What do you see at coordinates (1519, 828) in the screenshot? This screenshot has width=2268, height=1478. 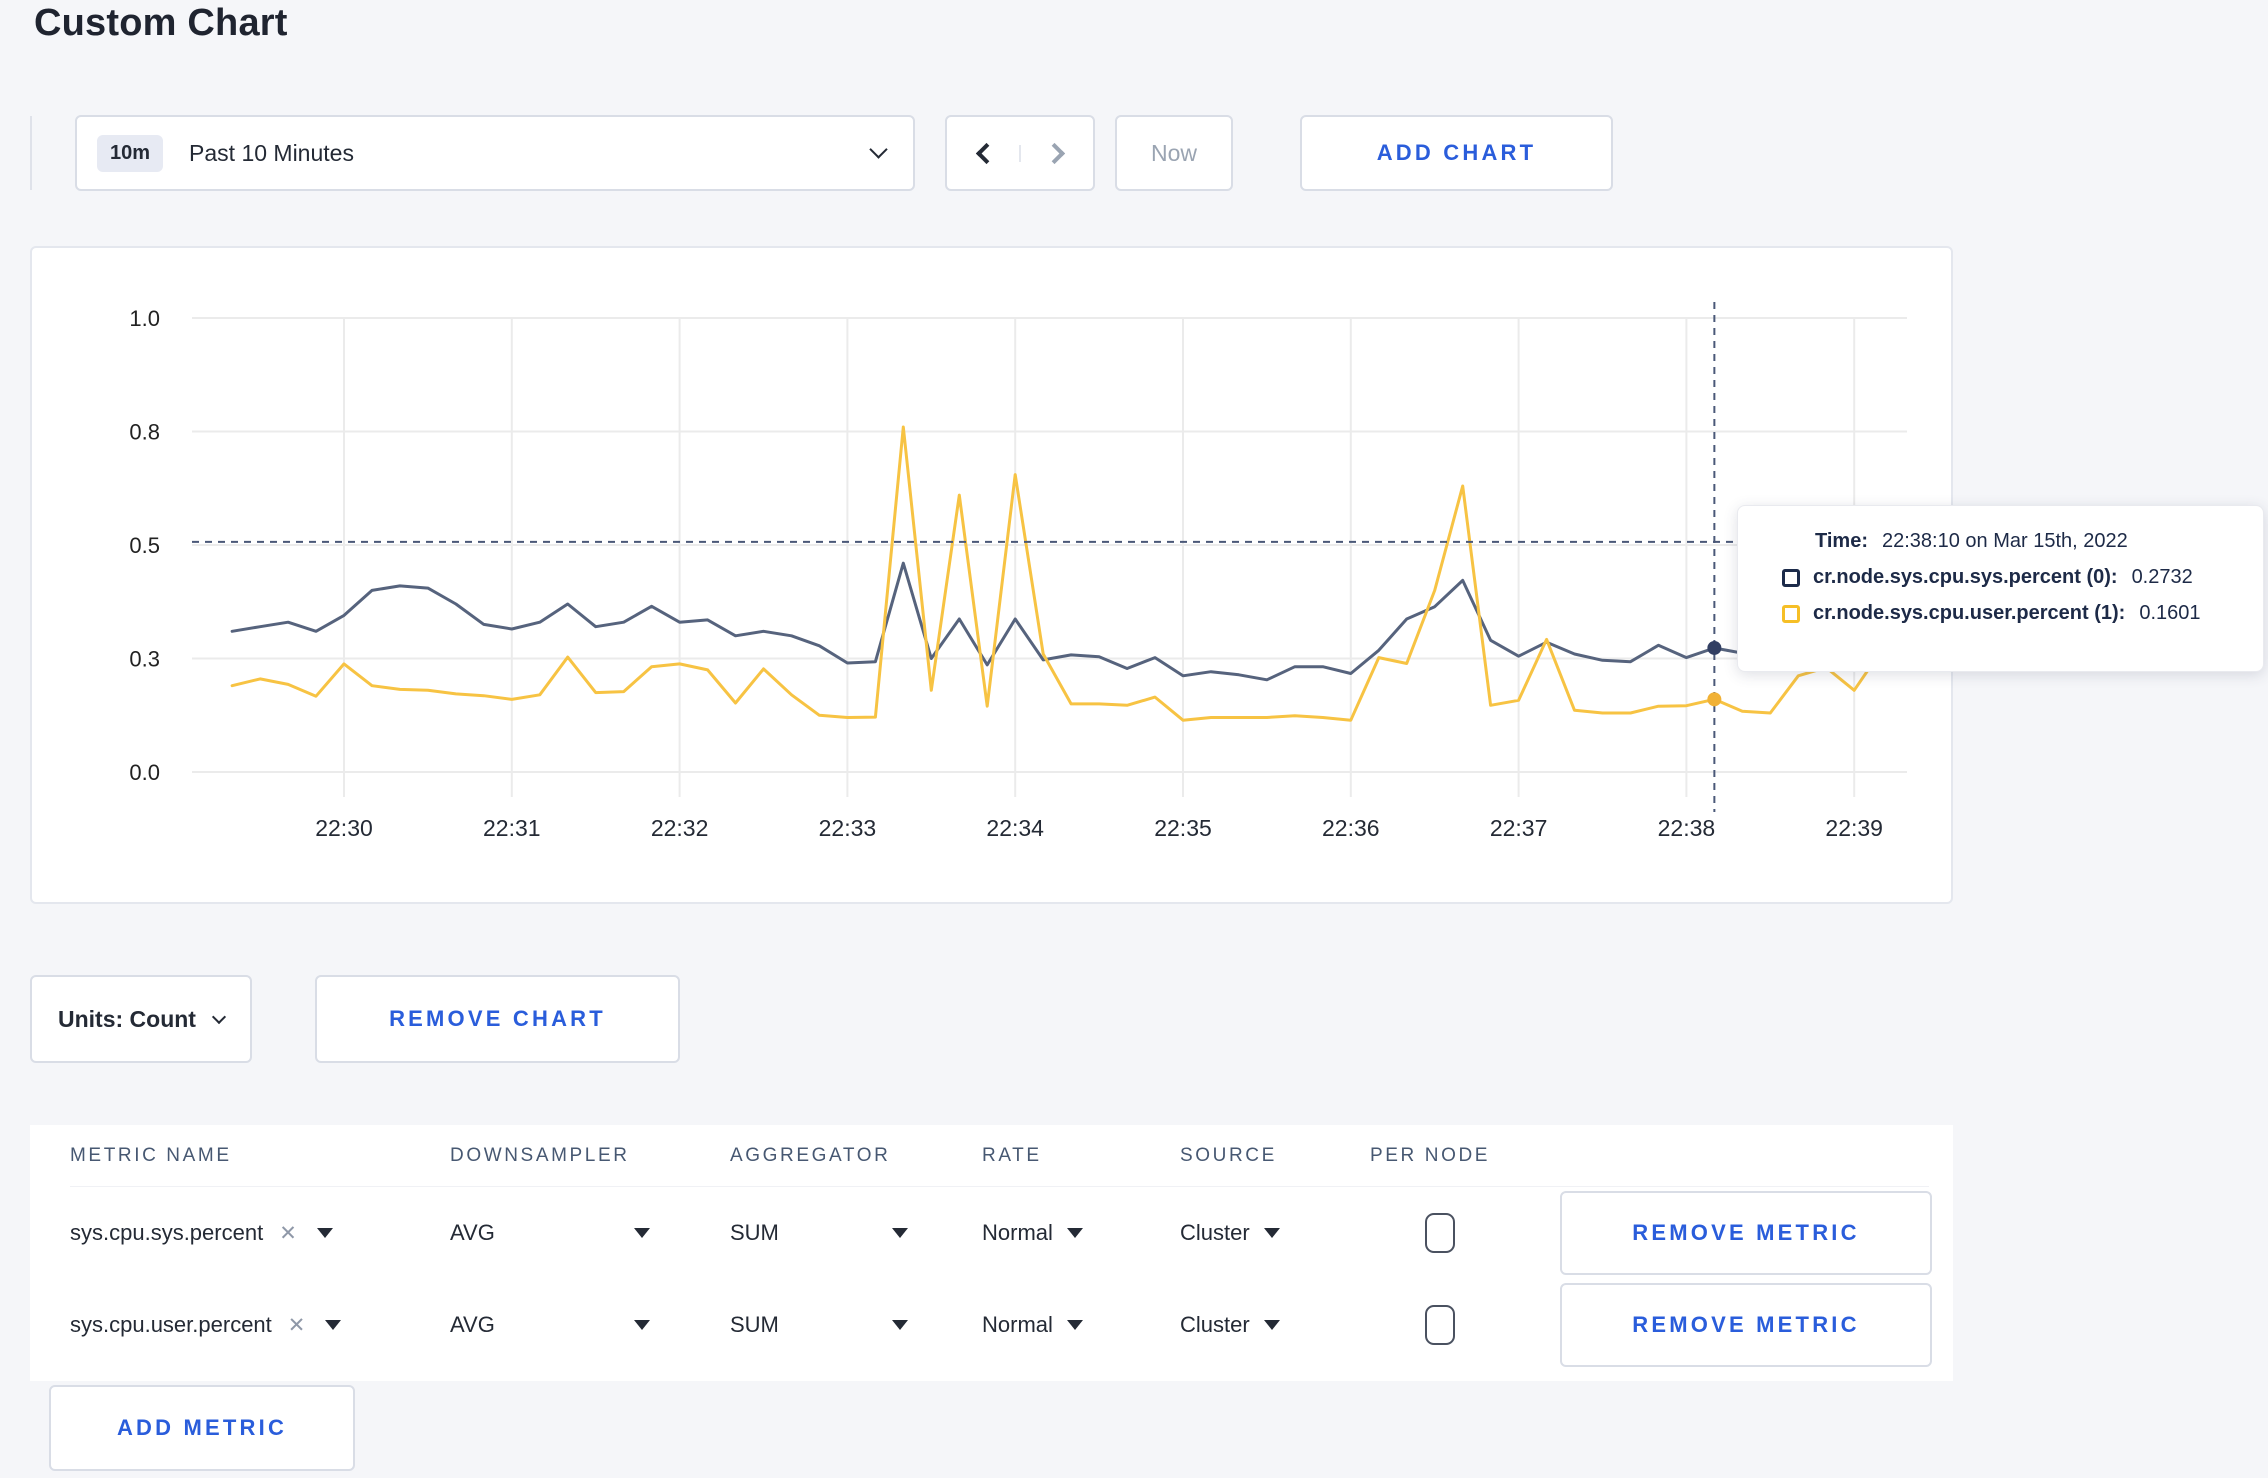 I see `x-tick-label: 22:37` at bounding box center [1519, 828].